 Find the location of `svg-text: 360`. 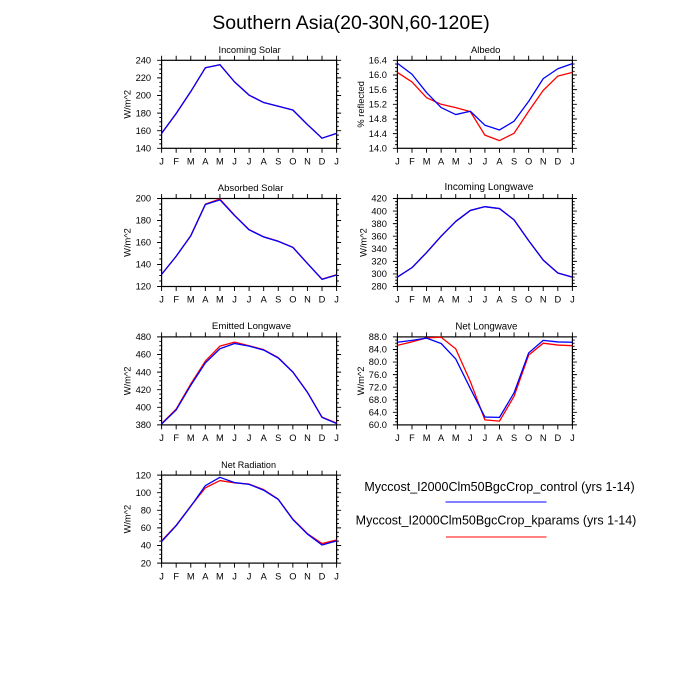

svg-text: 360 is located at coordinates (379, 236).